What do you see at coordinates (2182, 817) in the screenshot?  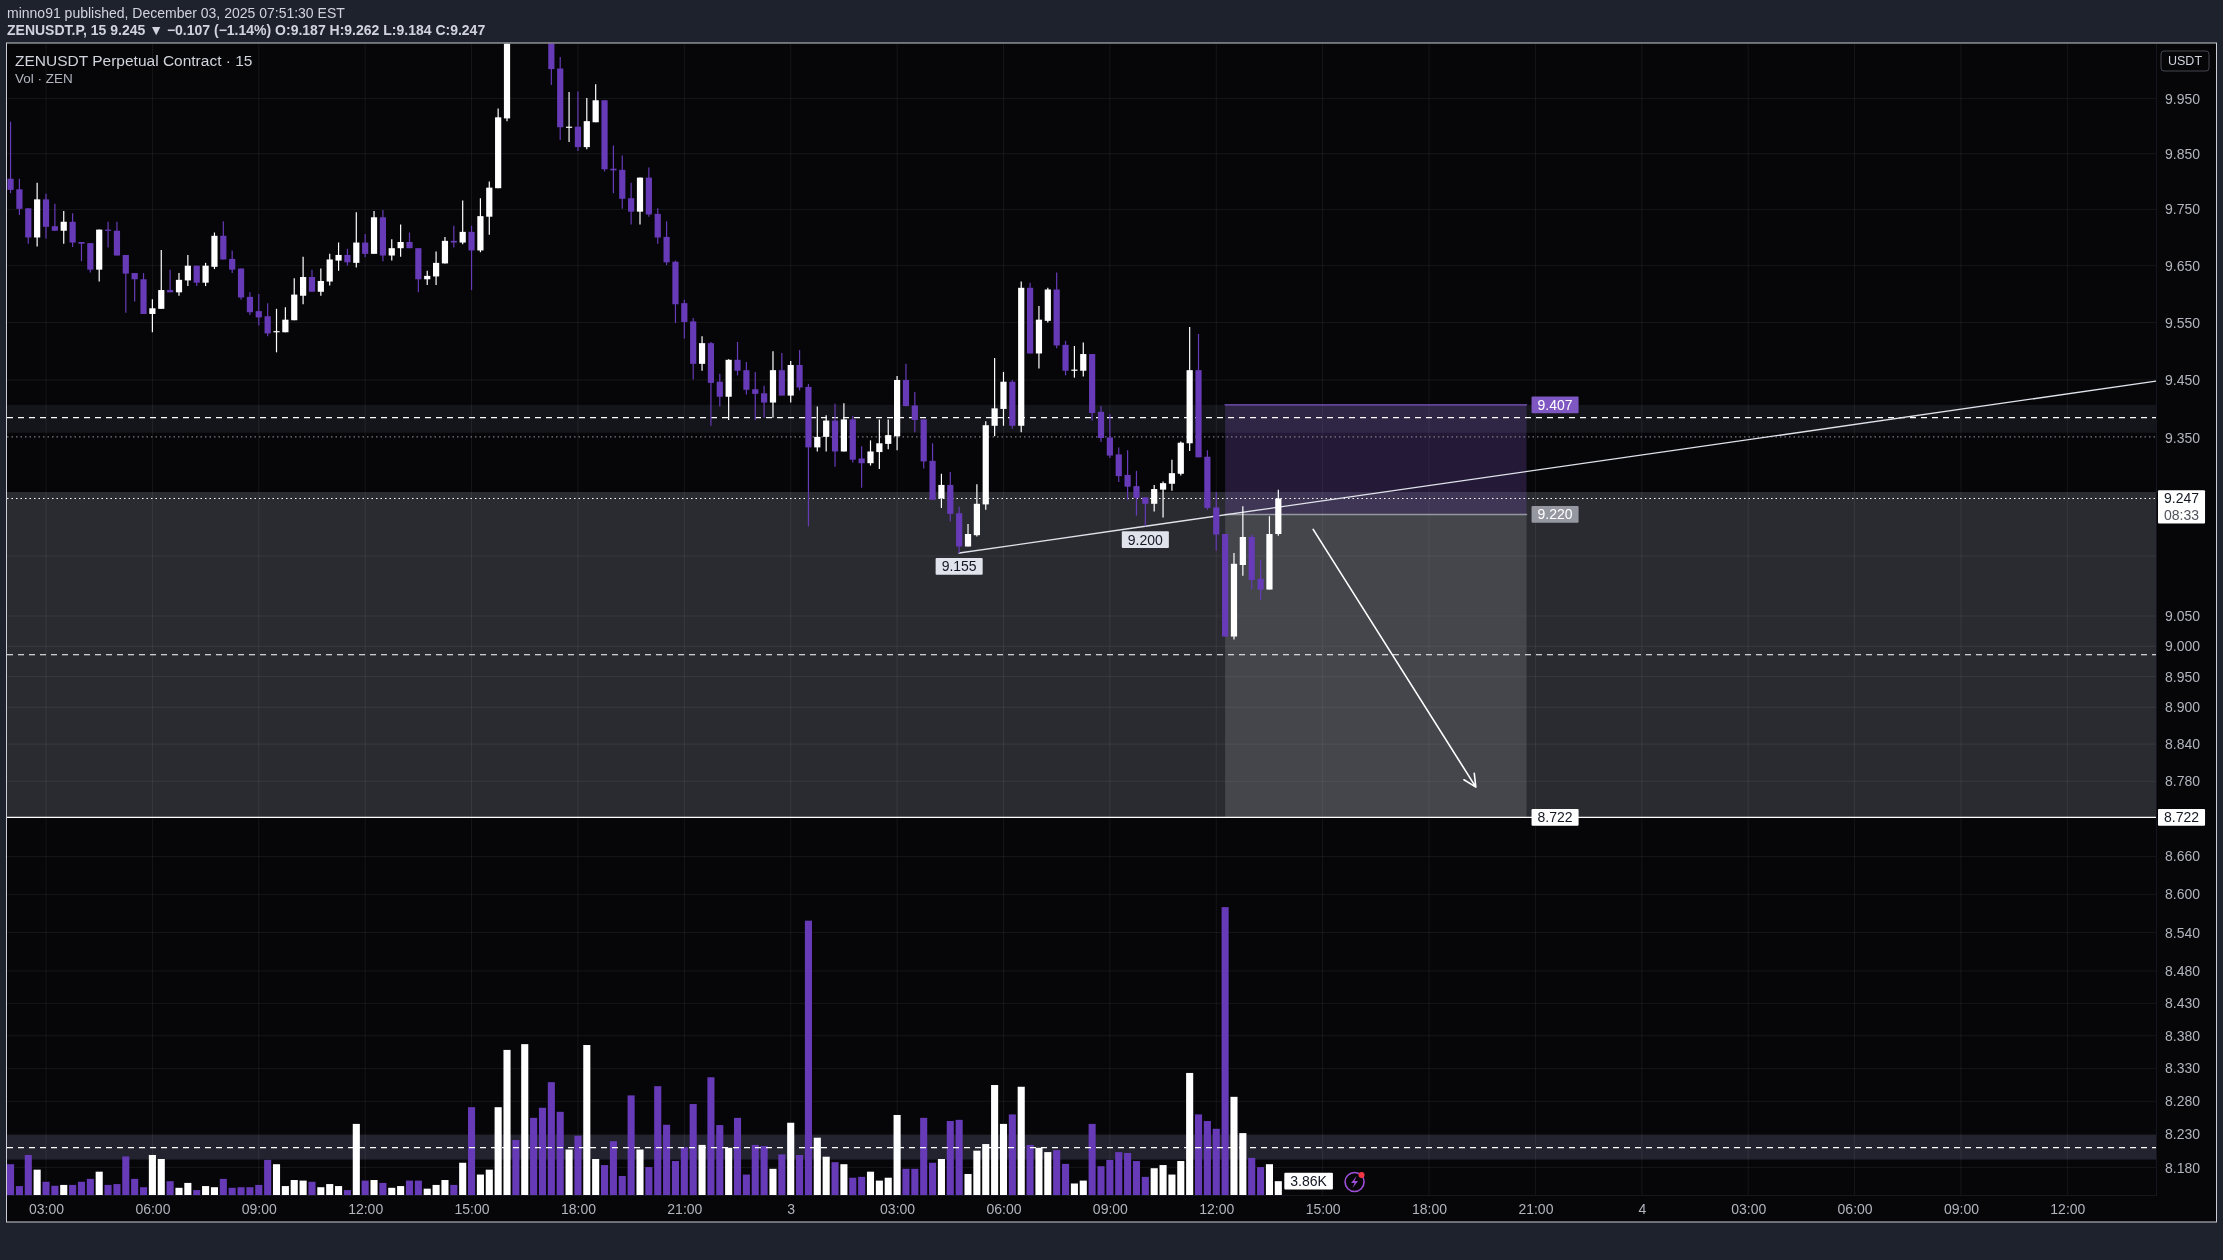 I see `ref-line-label: 8.722` at bounding box center [2182, 817].